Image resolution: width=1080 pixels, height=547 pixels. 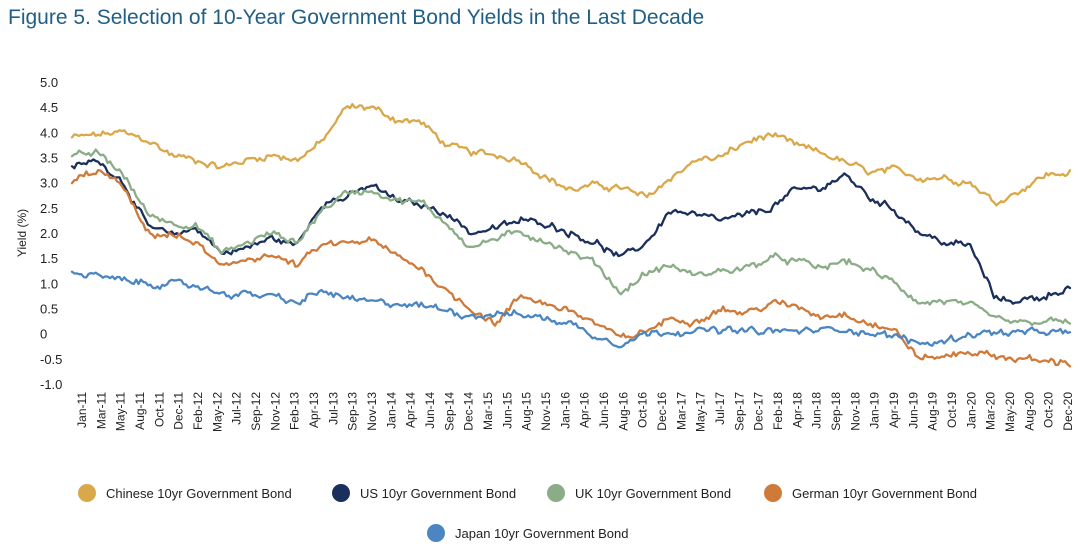 I want to click on x-tick-label: Jan-19, so click(x=875, y=410).